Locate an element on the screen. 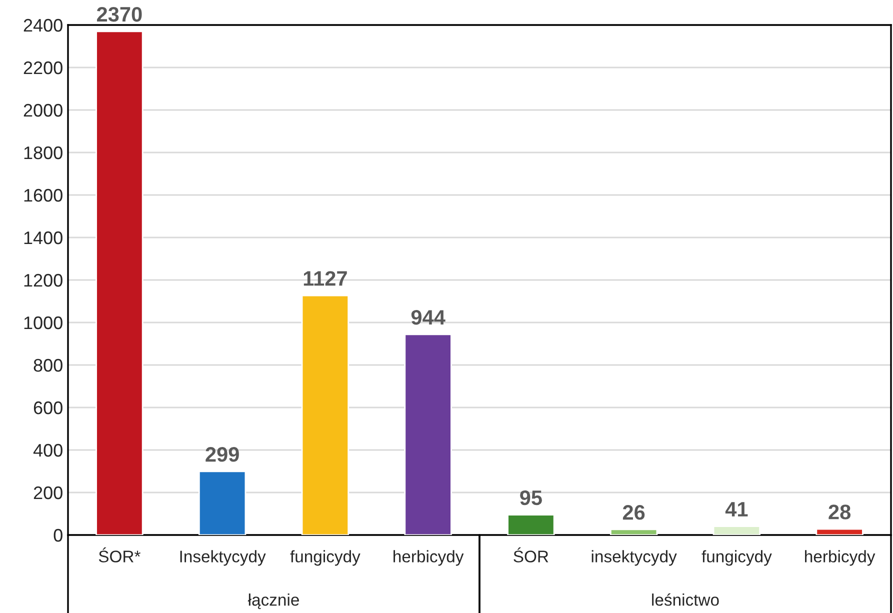  text: leśnictwo is located at coordinates (685, 599).